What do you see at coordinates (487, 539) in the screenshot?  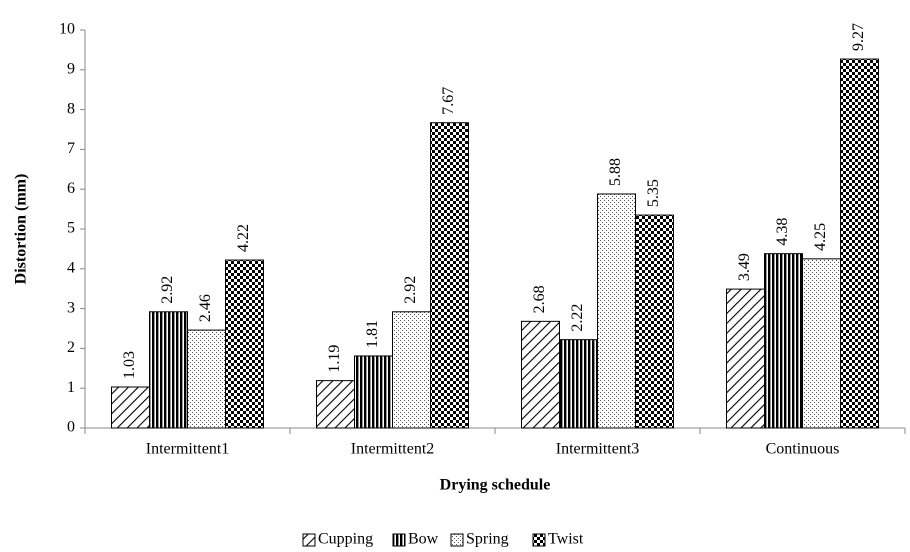 I see `legend-label: Spring` at bounding box center [487, 539].